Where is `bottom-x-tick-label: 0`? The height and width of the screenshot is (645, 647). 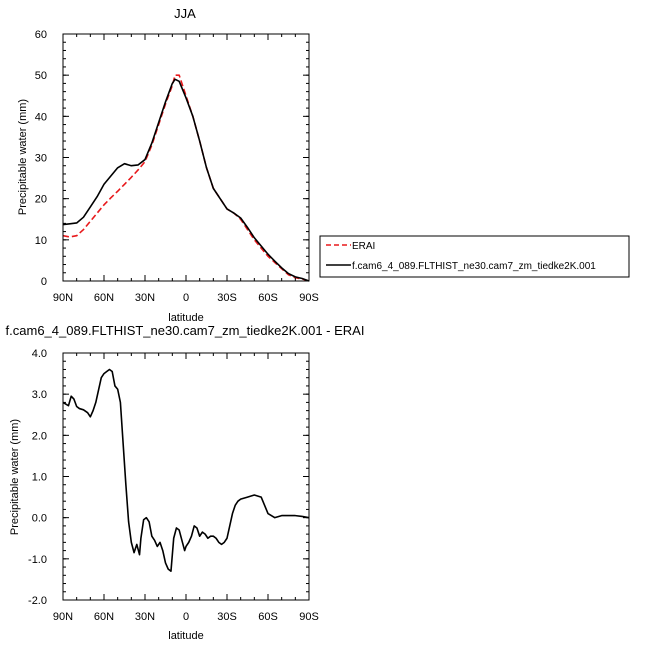 bottom-x-tick-label: 0 is located at coordinates (186, 617).